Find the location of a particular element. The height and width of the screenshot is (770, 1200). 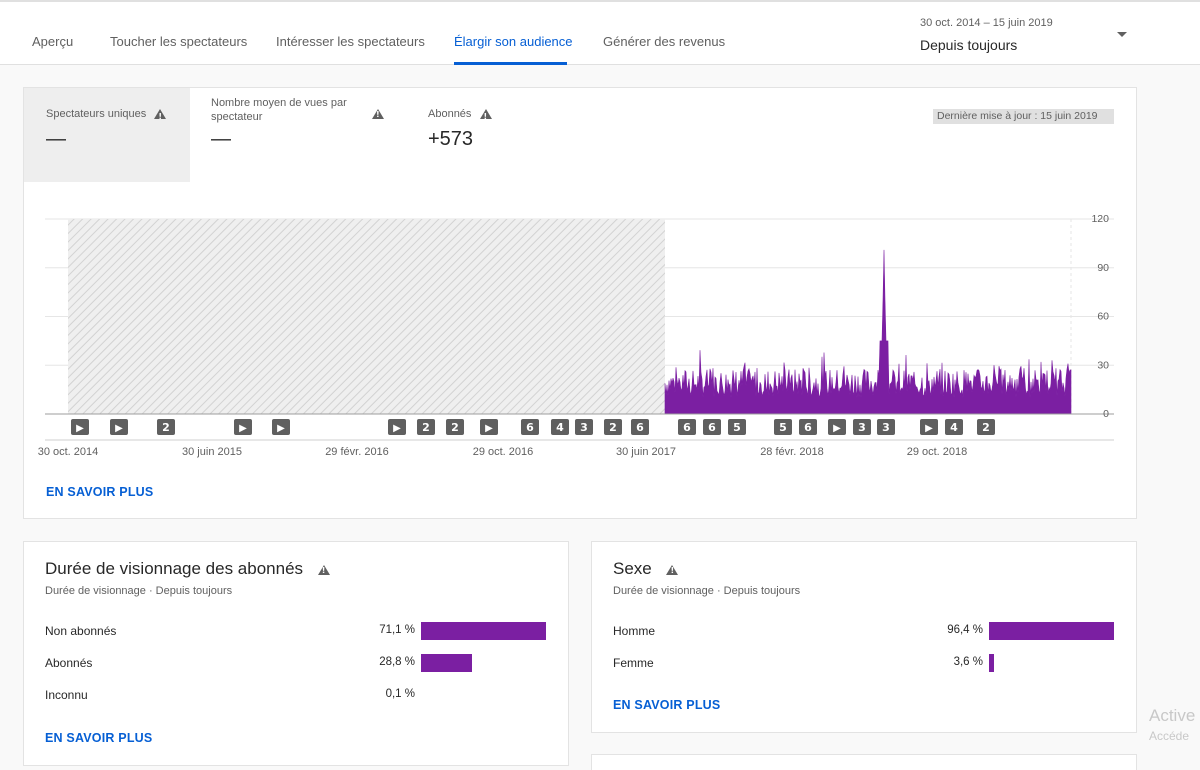

chevron-down-icon is located at coordinates (1122, 34).